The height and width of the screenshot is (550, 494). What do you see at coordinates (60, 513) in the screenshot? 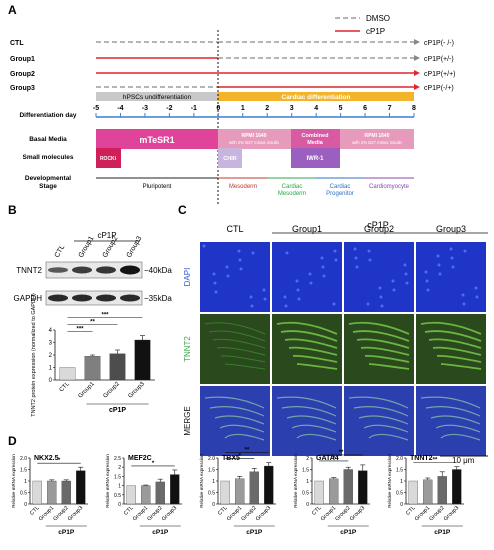
I see `qpcr-0-cat-2: Group2` at bounding box center [60, 513].